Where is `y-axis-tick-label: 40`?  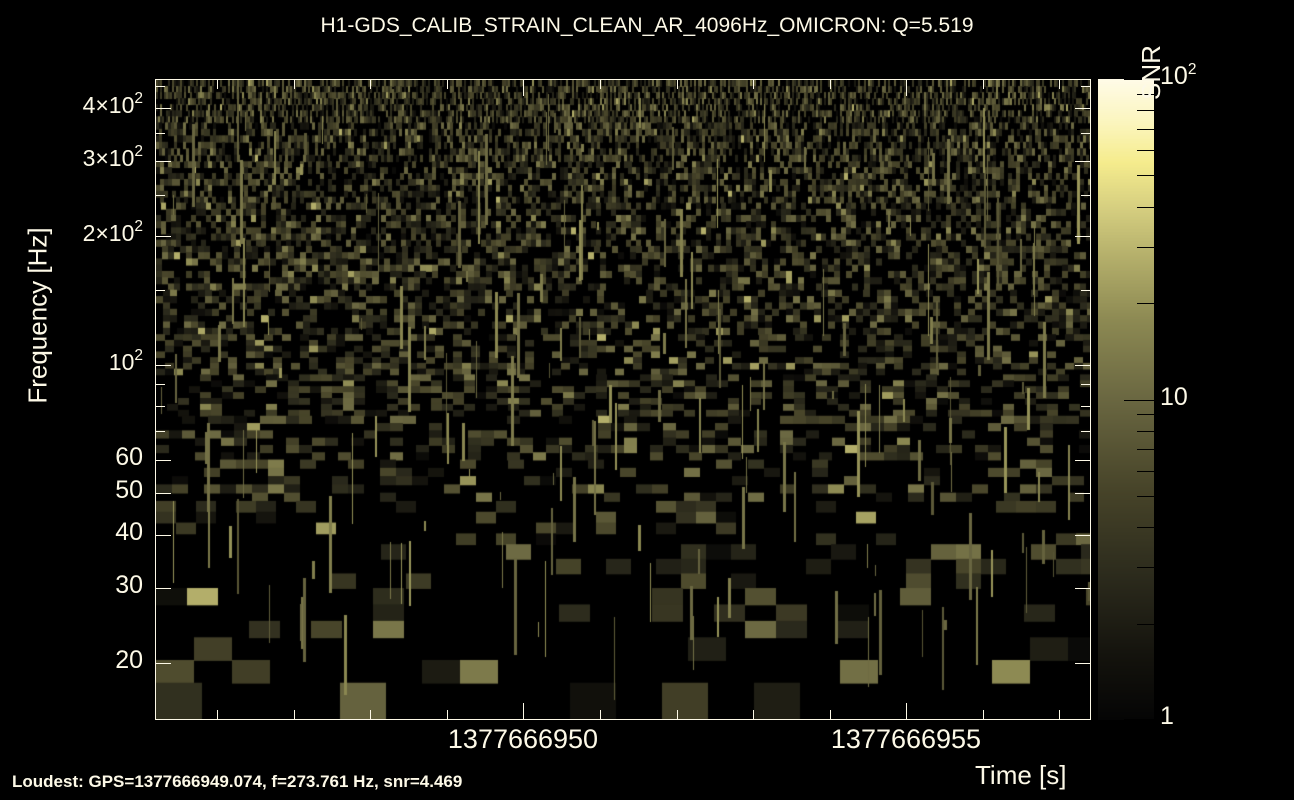 y-axis-tick-label: 40 is located at coordinates (129, 532).